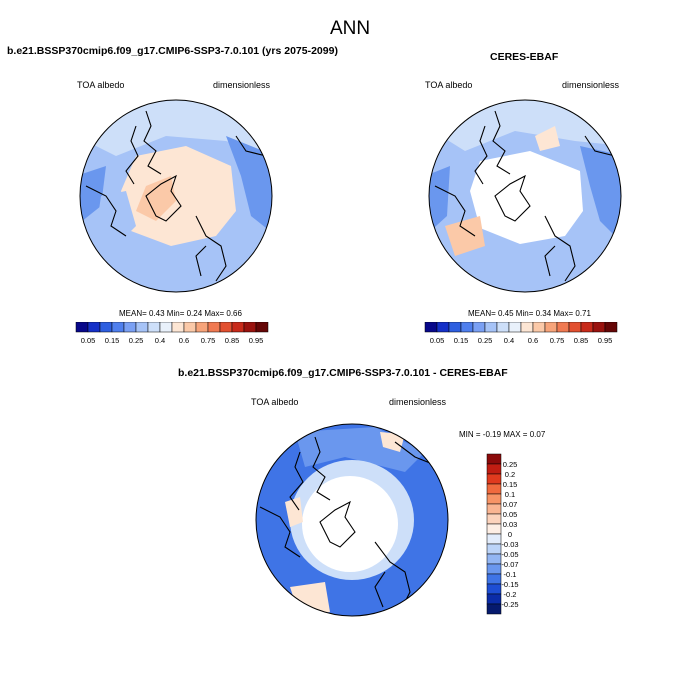  What do you see at coordinates (547, 138) in the screenshot?
I see `map2-peach-region` at bounding box center [547, 138].